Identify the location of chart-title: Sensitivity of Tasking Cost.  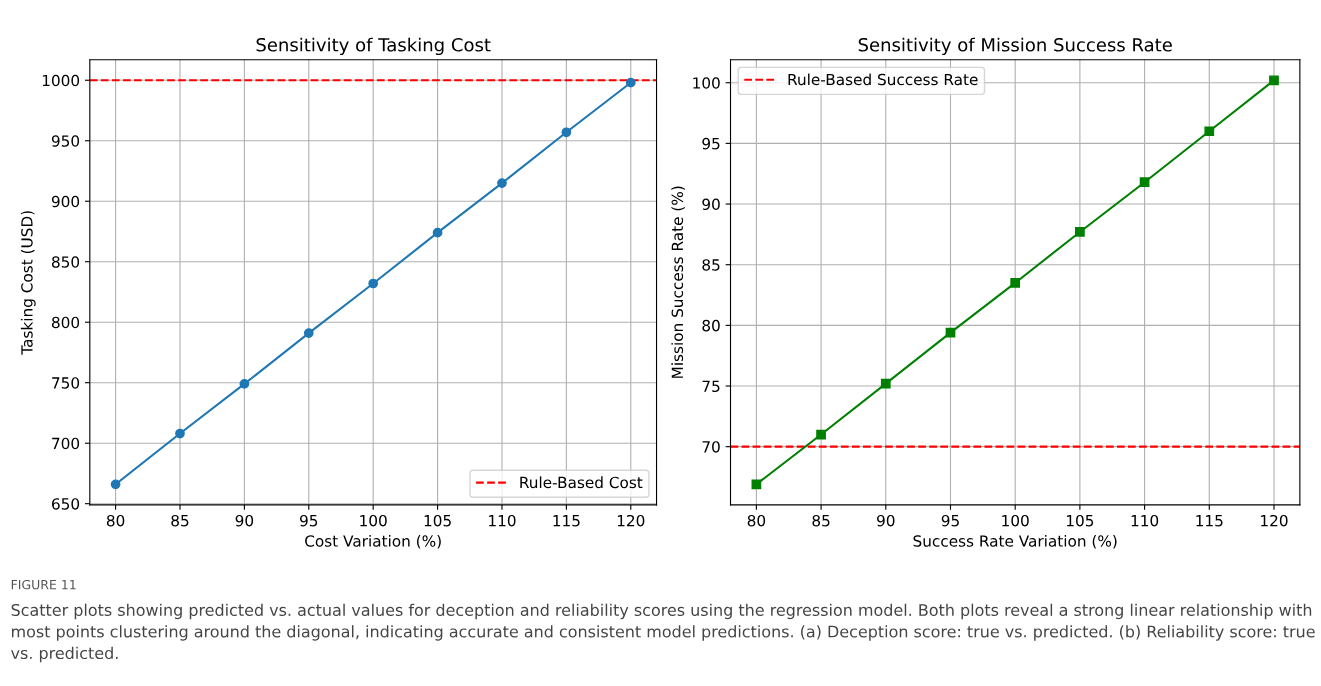
(373, 46).